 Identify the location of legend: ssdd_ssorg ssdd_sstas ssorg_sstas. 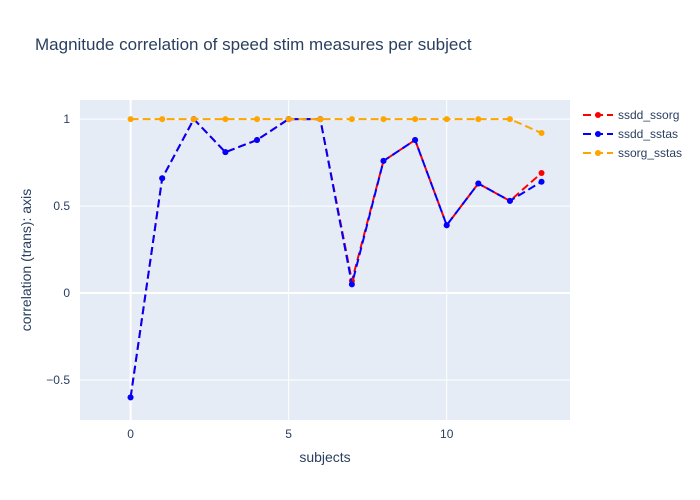
(632, 134).